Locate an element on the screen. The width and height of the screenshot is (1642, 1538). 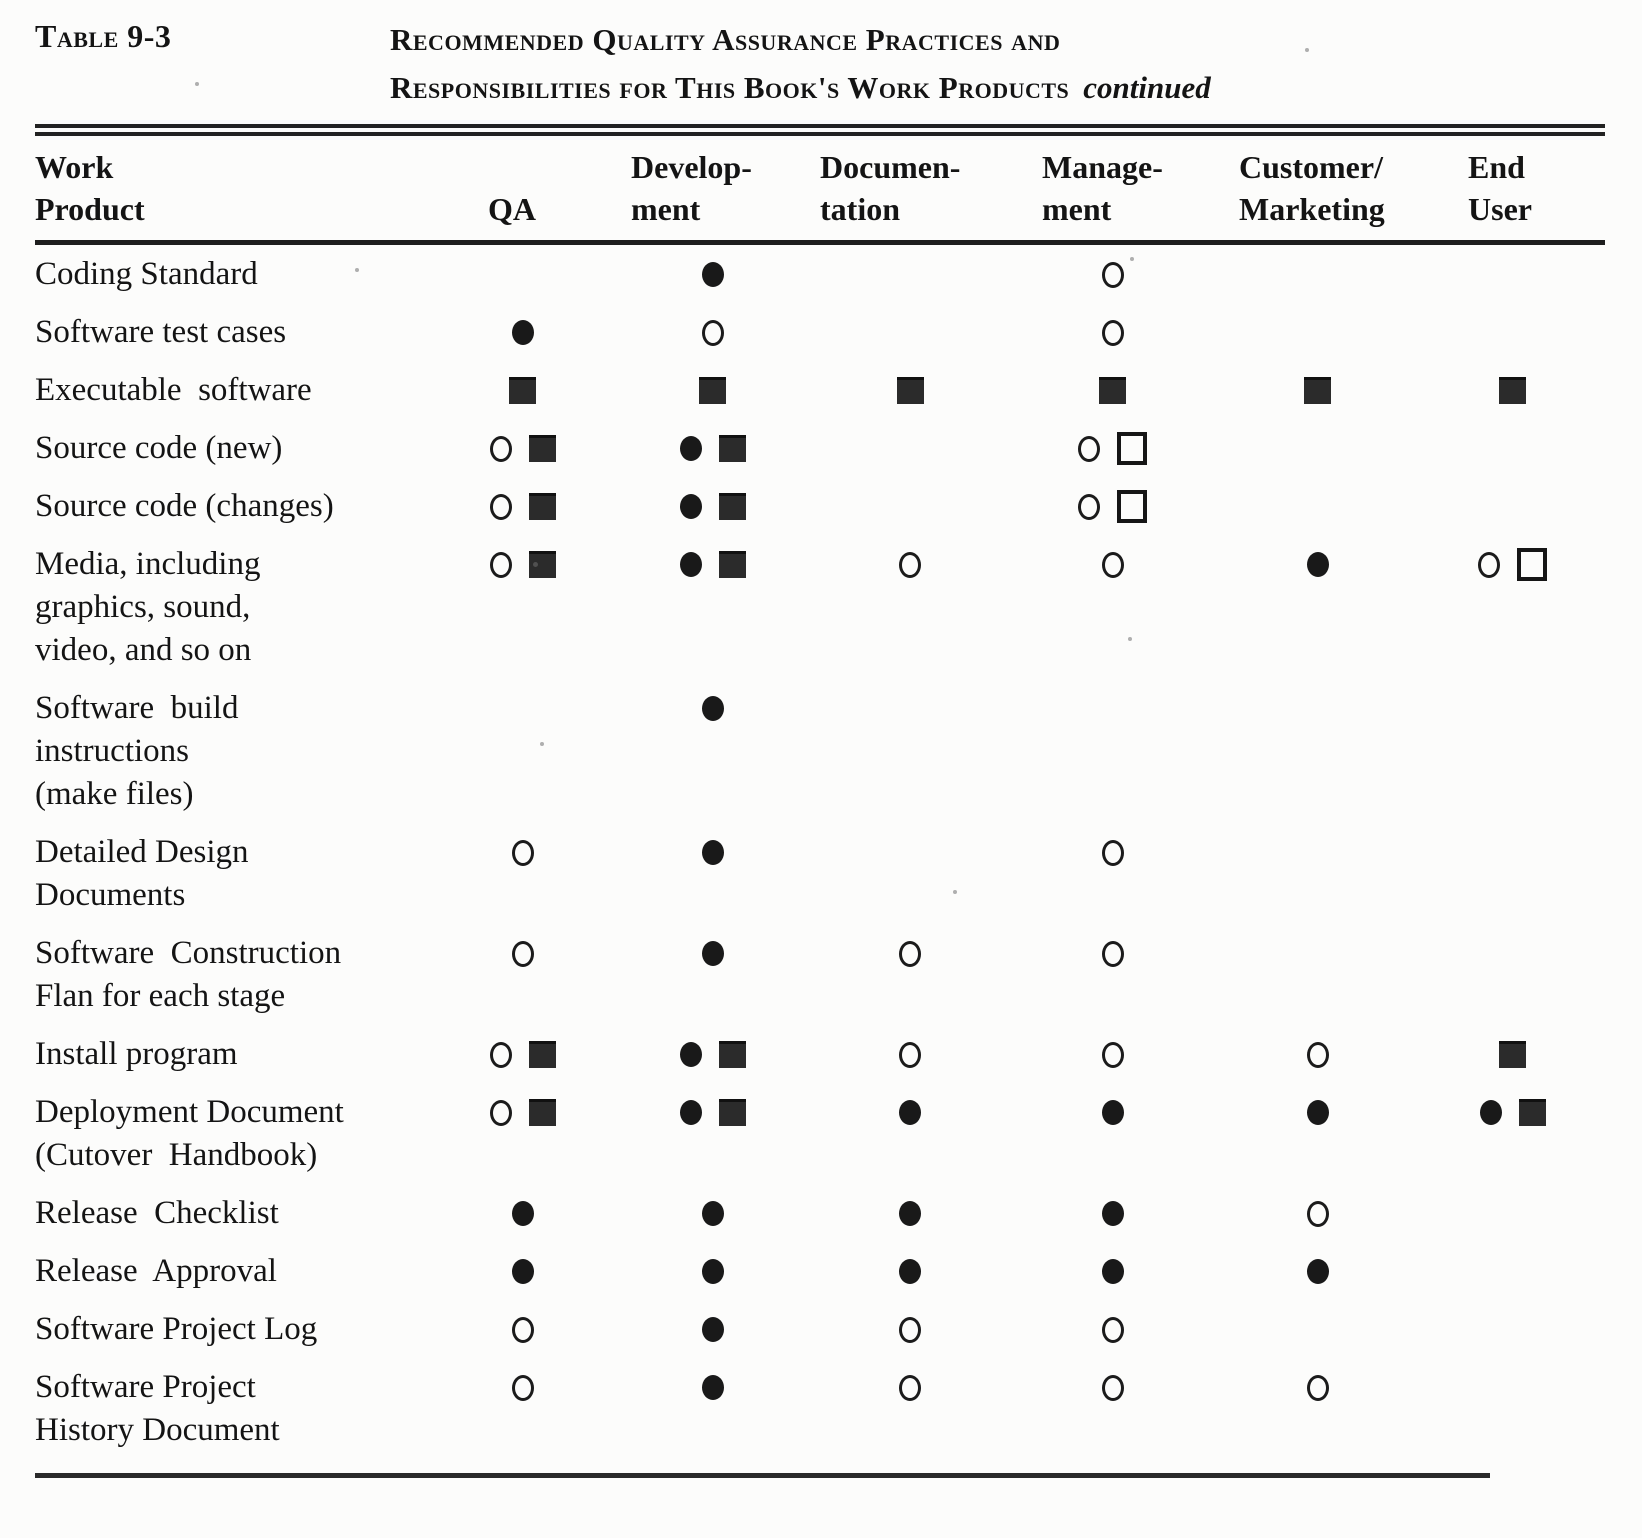
work-product-label: Documents is located at coordinates (110, 895).